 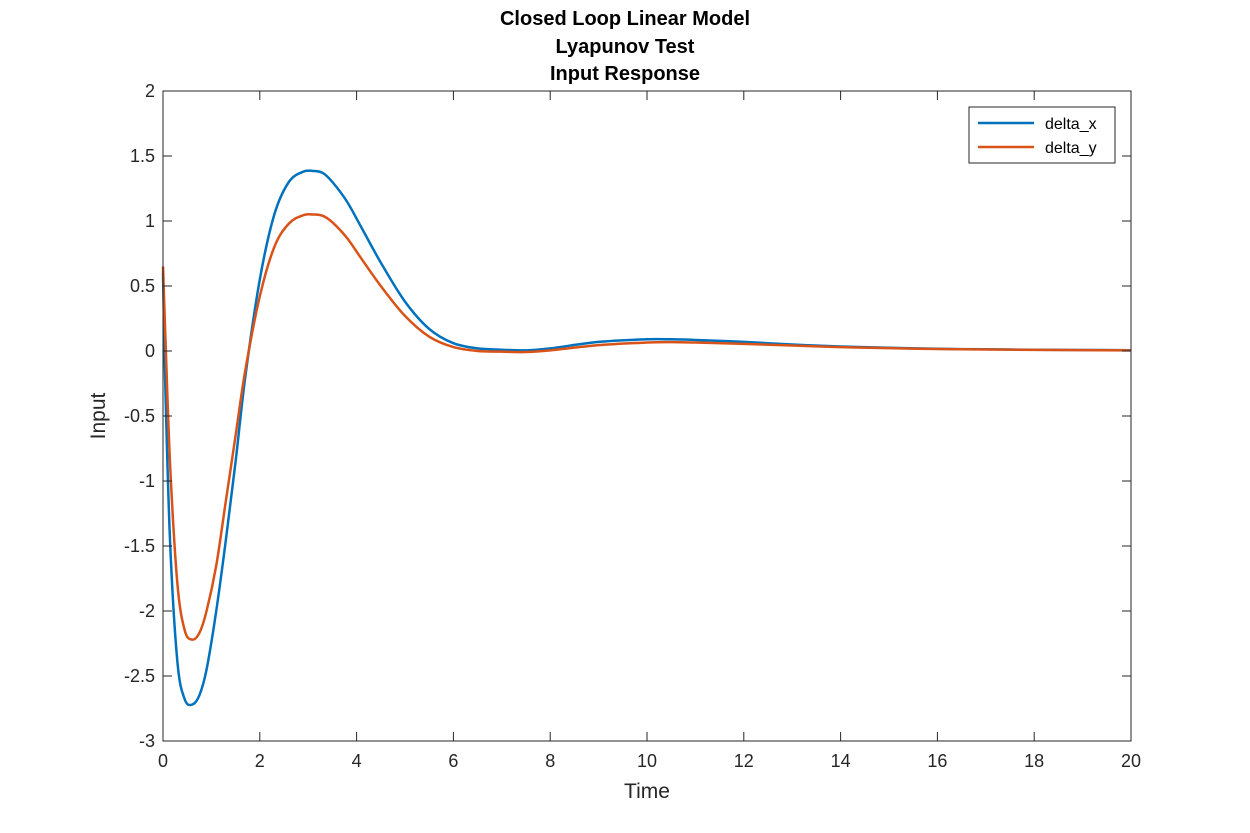 What do you see at coordinates (147, 741) in the screenshot?
I see `y-tick-label: -3` at bounding box center [147, 741].